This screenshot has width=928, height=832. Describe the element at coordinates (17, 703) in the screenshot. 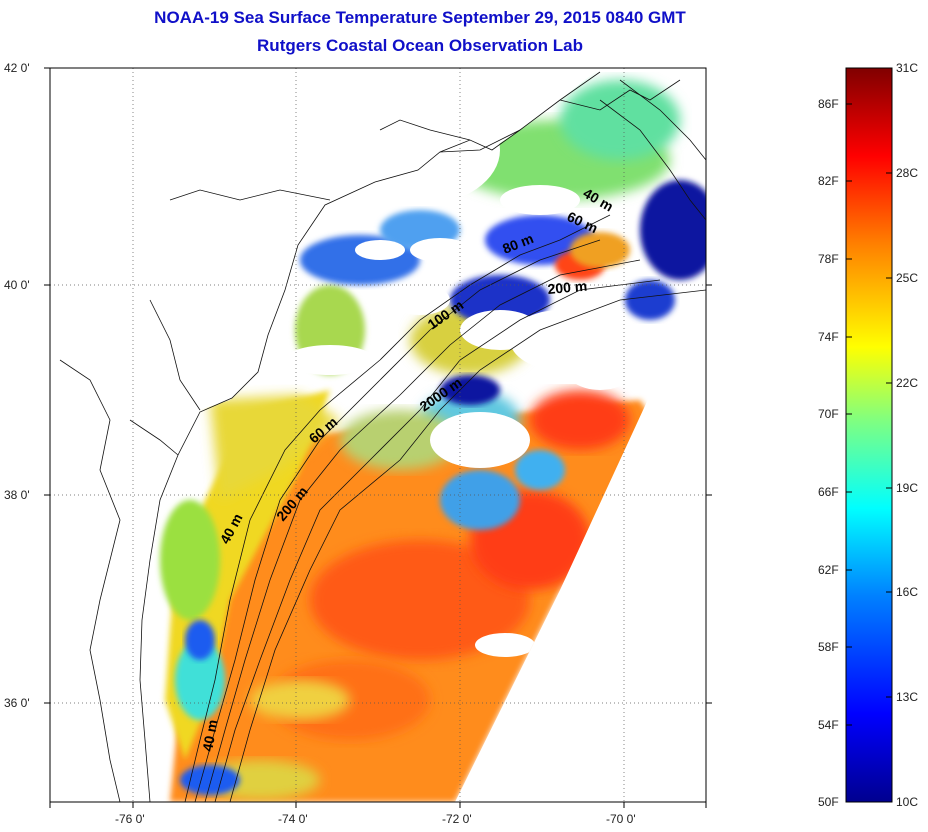

I see `lat-tick-label: 36 0'` at that location.